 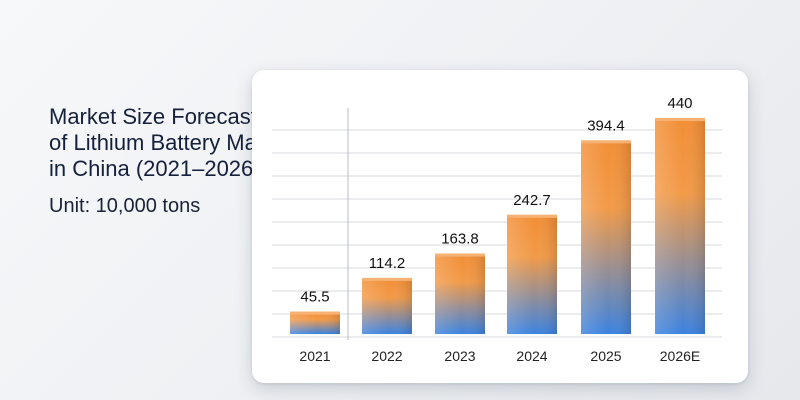 I want to click on value-label-2025: 394.4, so click(x=606, y=125).